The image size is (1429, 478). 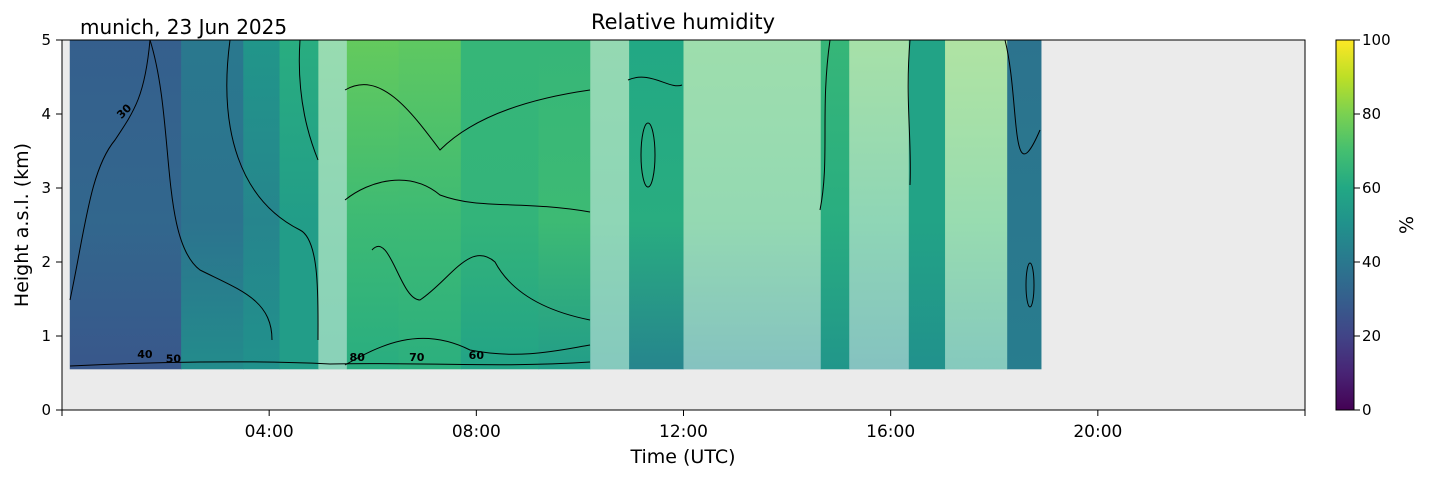 What do you see at coordinates (477, 355) in the screenshot?
I see `contour-label: 60` at bounding box center [477, 355].